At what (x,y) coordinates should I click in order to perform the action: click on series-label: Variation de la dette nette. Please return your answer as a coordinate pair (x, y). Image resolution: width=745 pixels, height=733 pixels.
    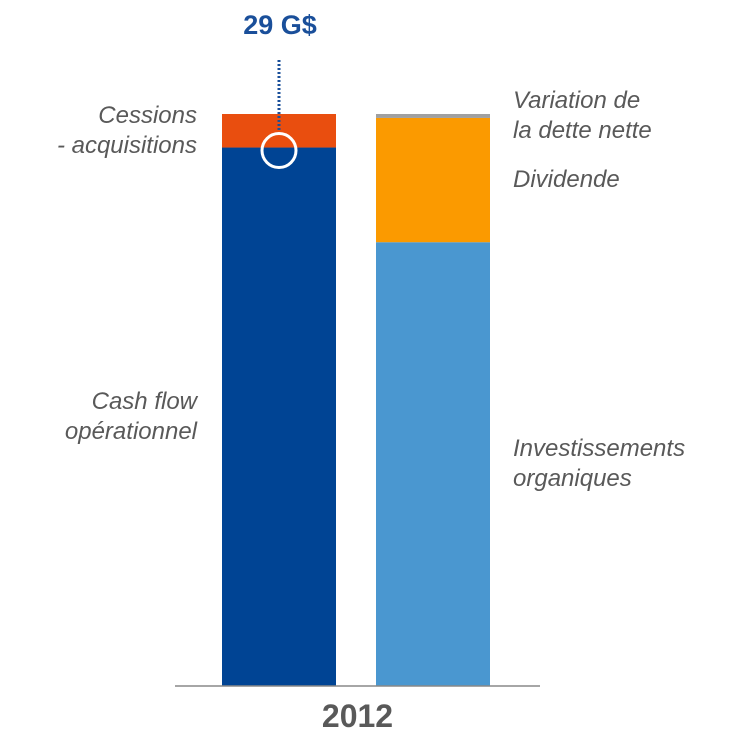
    Looking at the image, I should click on (582, 115).